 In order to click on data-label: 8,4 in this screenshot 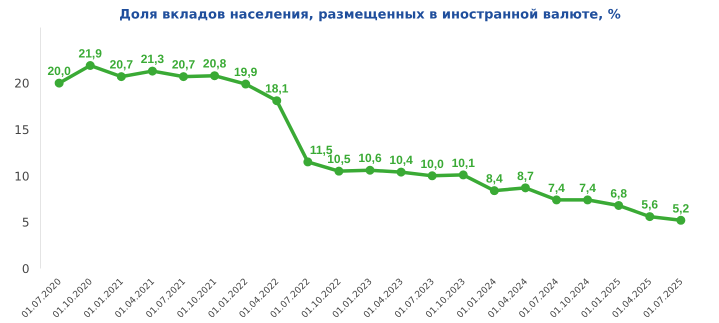, I will do `click(495, 179)`.